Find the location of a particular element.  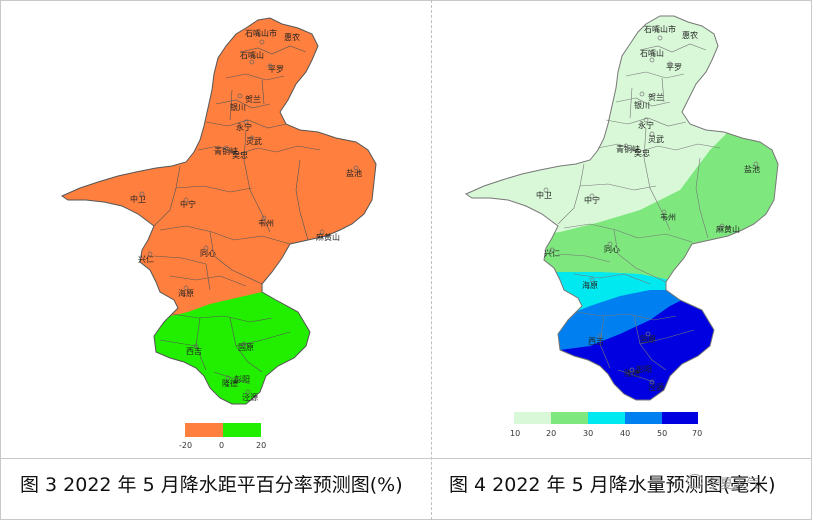

legend-tick: 50 is located at coordinates (662, 433).